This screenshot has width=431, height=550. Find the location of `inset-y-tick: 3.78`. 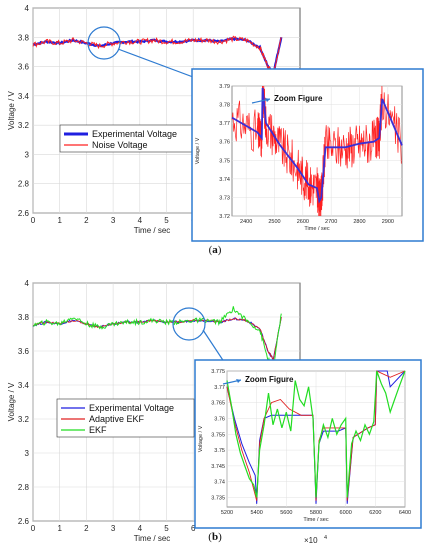

inset-y-tick: 3.78 is located at coordinates (224, 106).